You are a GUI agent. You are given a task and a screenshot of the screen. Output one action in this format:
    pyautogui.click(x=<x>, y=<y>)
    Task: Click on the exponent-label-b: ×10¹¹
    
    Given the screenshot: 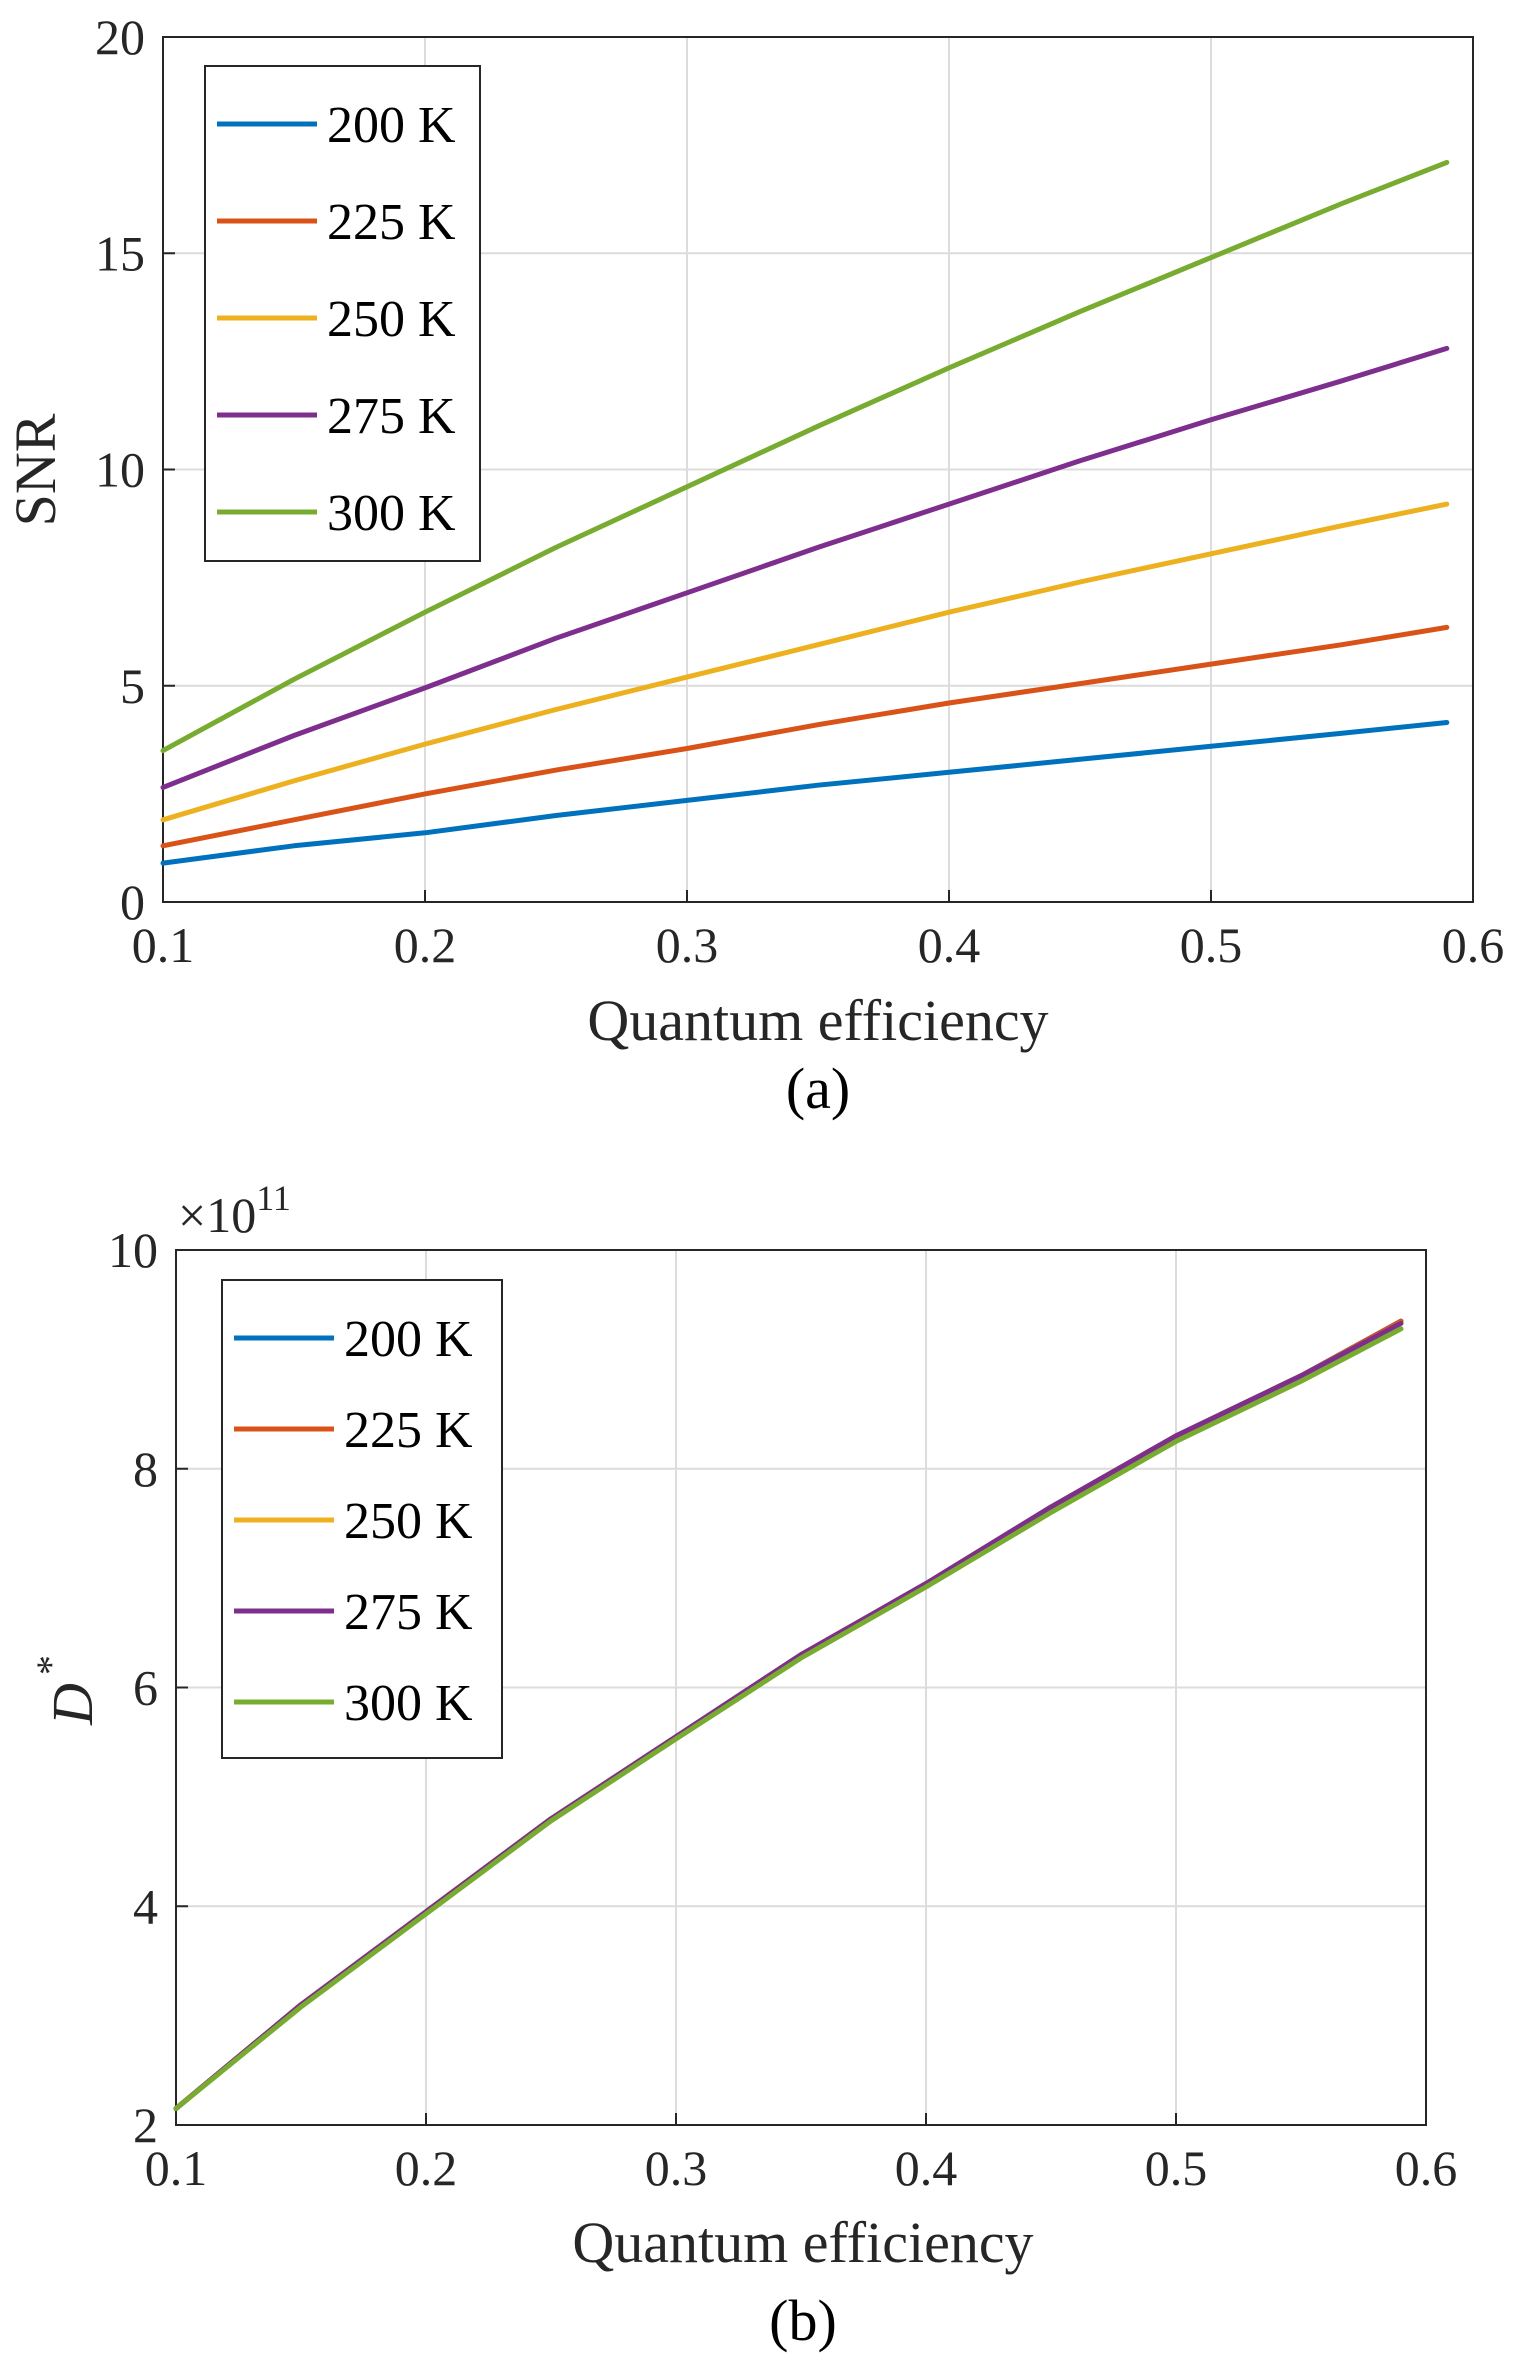 What is the action you would take?
    pyautogui.click(x=234, y=1210)
    